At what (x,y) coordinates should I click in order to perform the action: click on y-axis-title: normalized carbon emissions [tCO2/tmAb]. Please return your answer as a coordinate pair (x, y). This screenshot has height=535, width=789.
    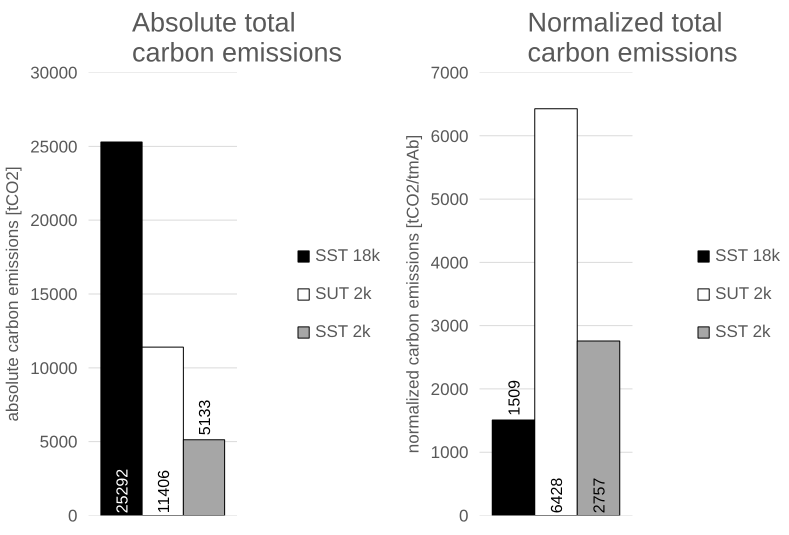
    Looking at the image, I should click on (413, 294).